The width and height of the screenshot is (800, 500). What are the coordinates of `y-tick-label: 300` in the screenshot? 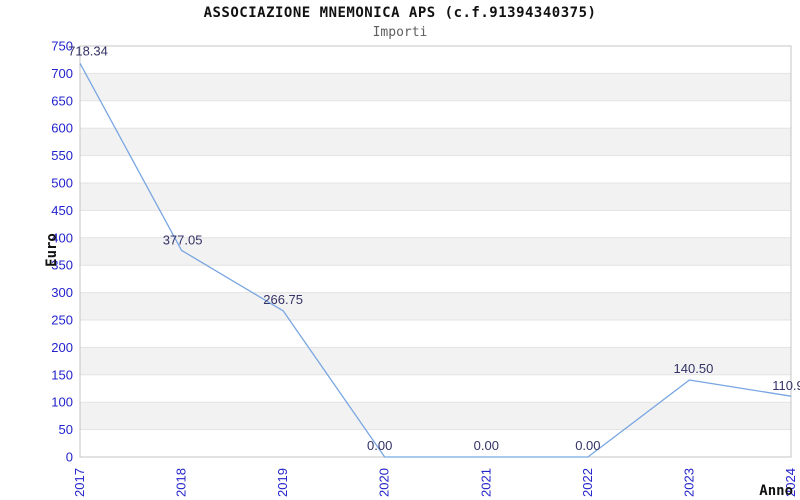 It's located at (62, 292).